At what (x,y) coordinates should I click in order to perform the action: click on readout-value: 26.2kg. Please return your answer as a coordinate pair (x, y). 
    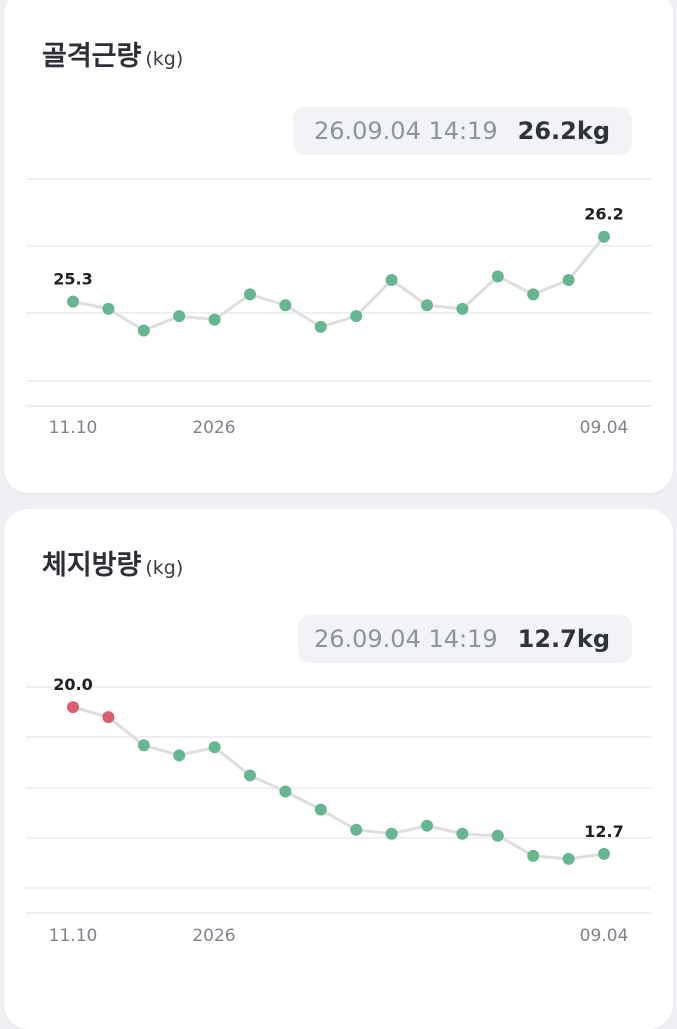
    Looking at the image, I should click on (563, 131).